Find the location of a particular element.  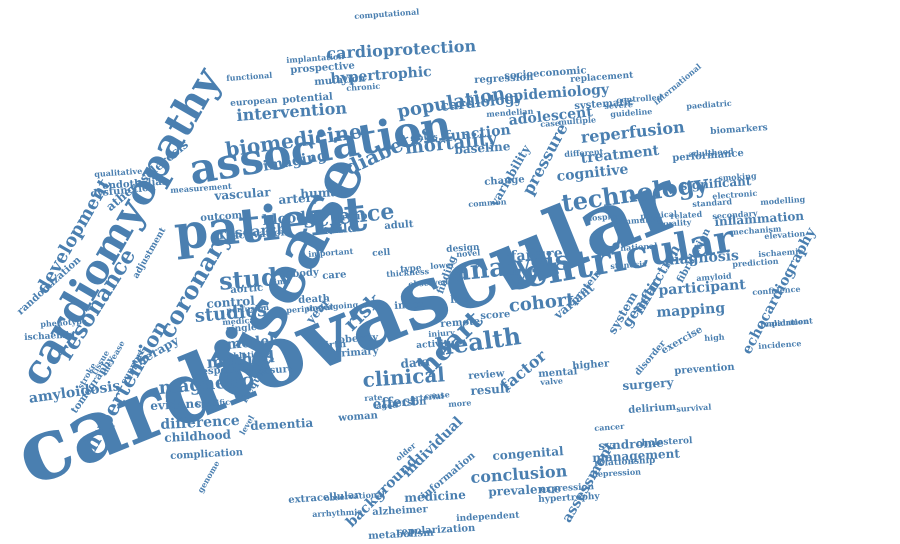

word: amyloid is located at coordinates (713, 276).